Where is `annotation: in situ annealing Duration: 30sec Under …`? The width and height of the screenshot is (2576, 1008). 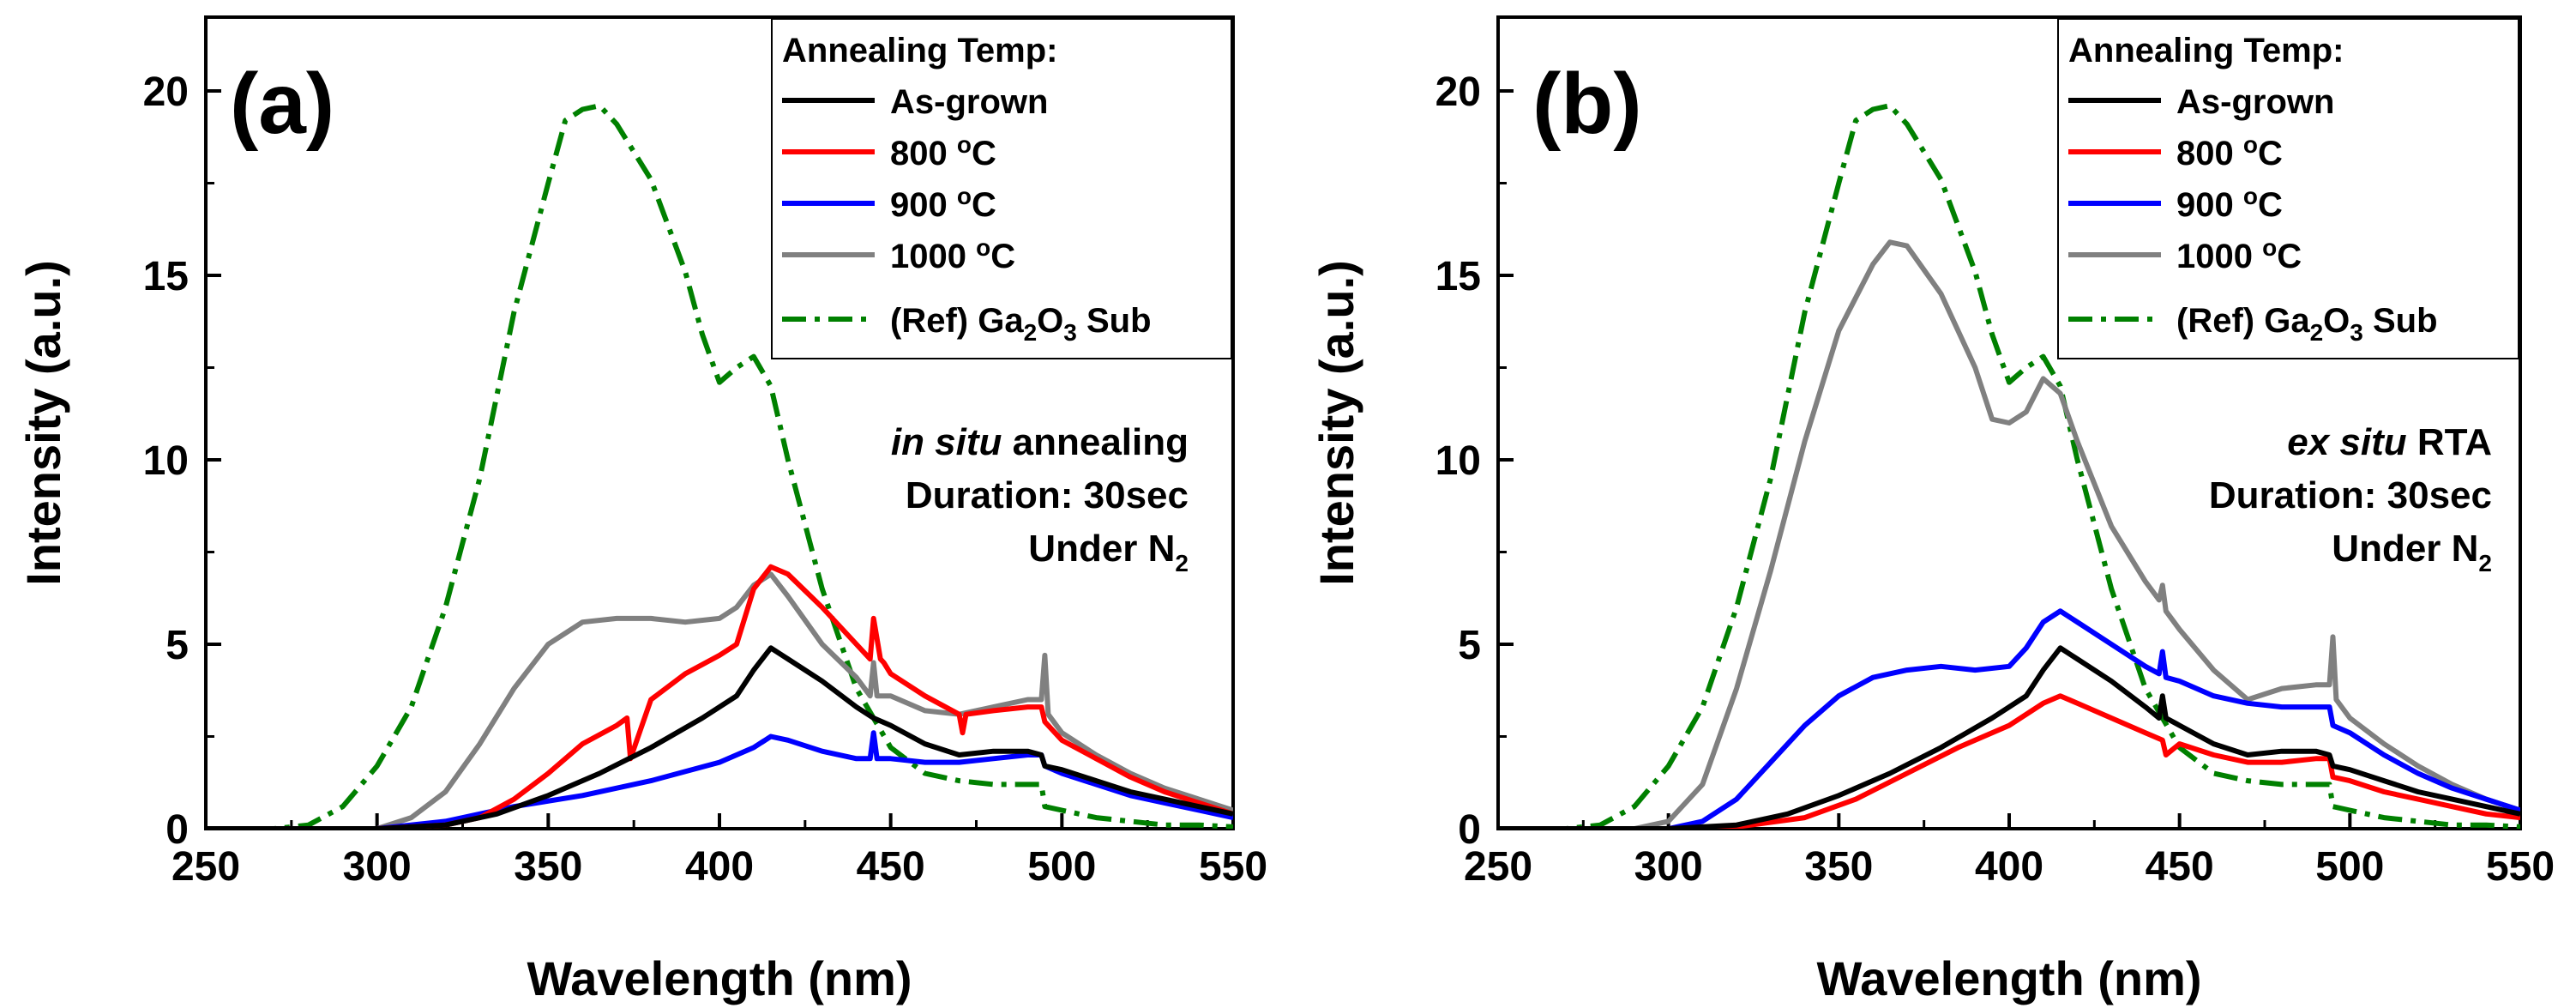 annotation: in situ annealing Duration: 30sec Under … is located at coordinates (1040, 499).